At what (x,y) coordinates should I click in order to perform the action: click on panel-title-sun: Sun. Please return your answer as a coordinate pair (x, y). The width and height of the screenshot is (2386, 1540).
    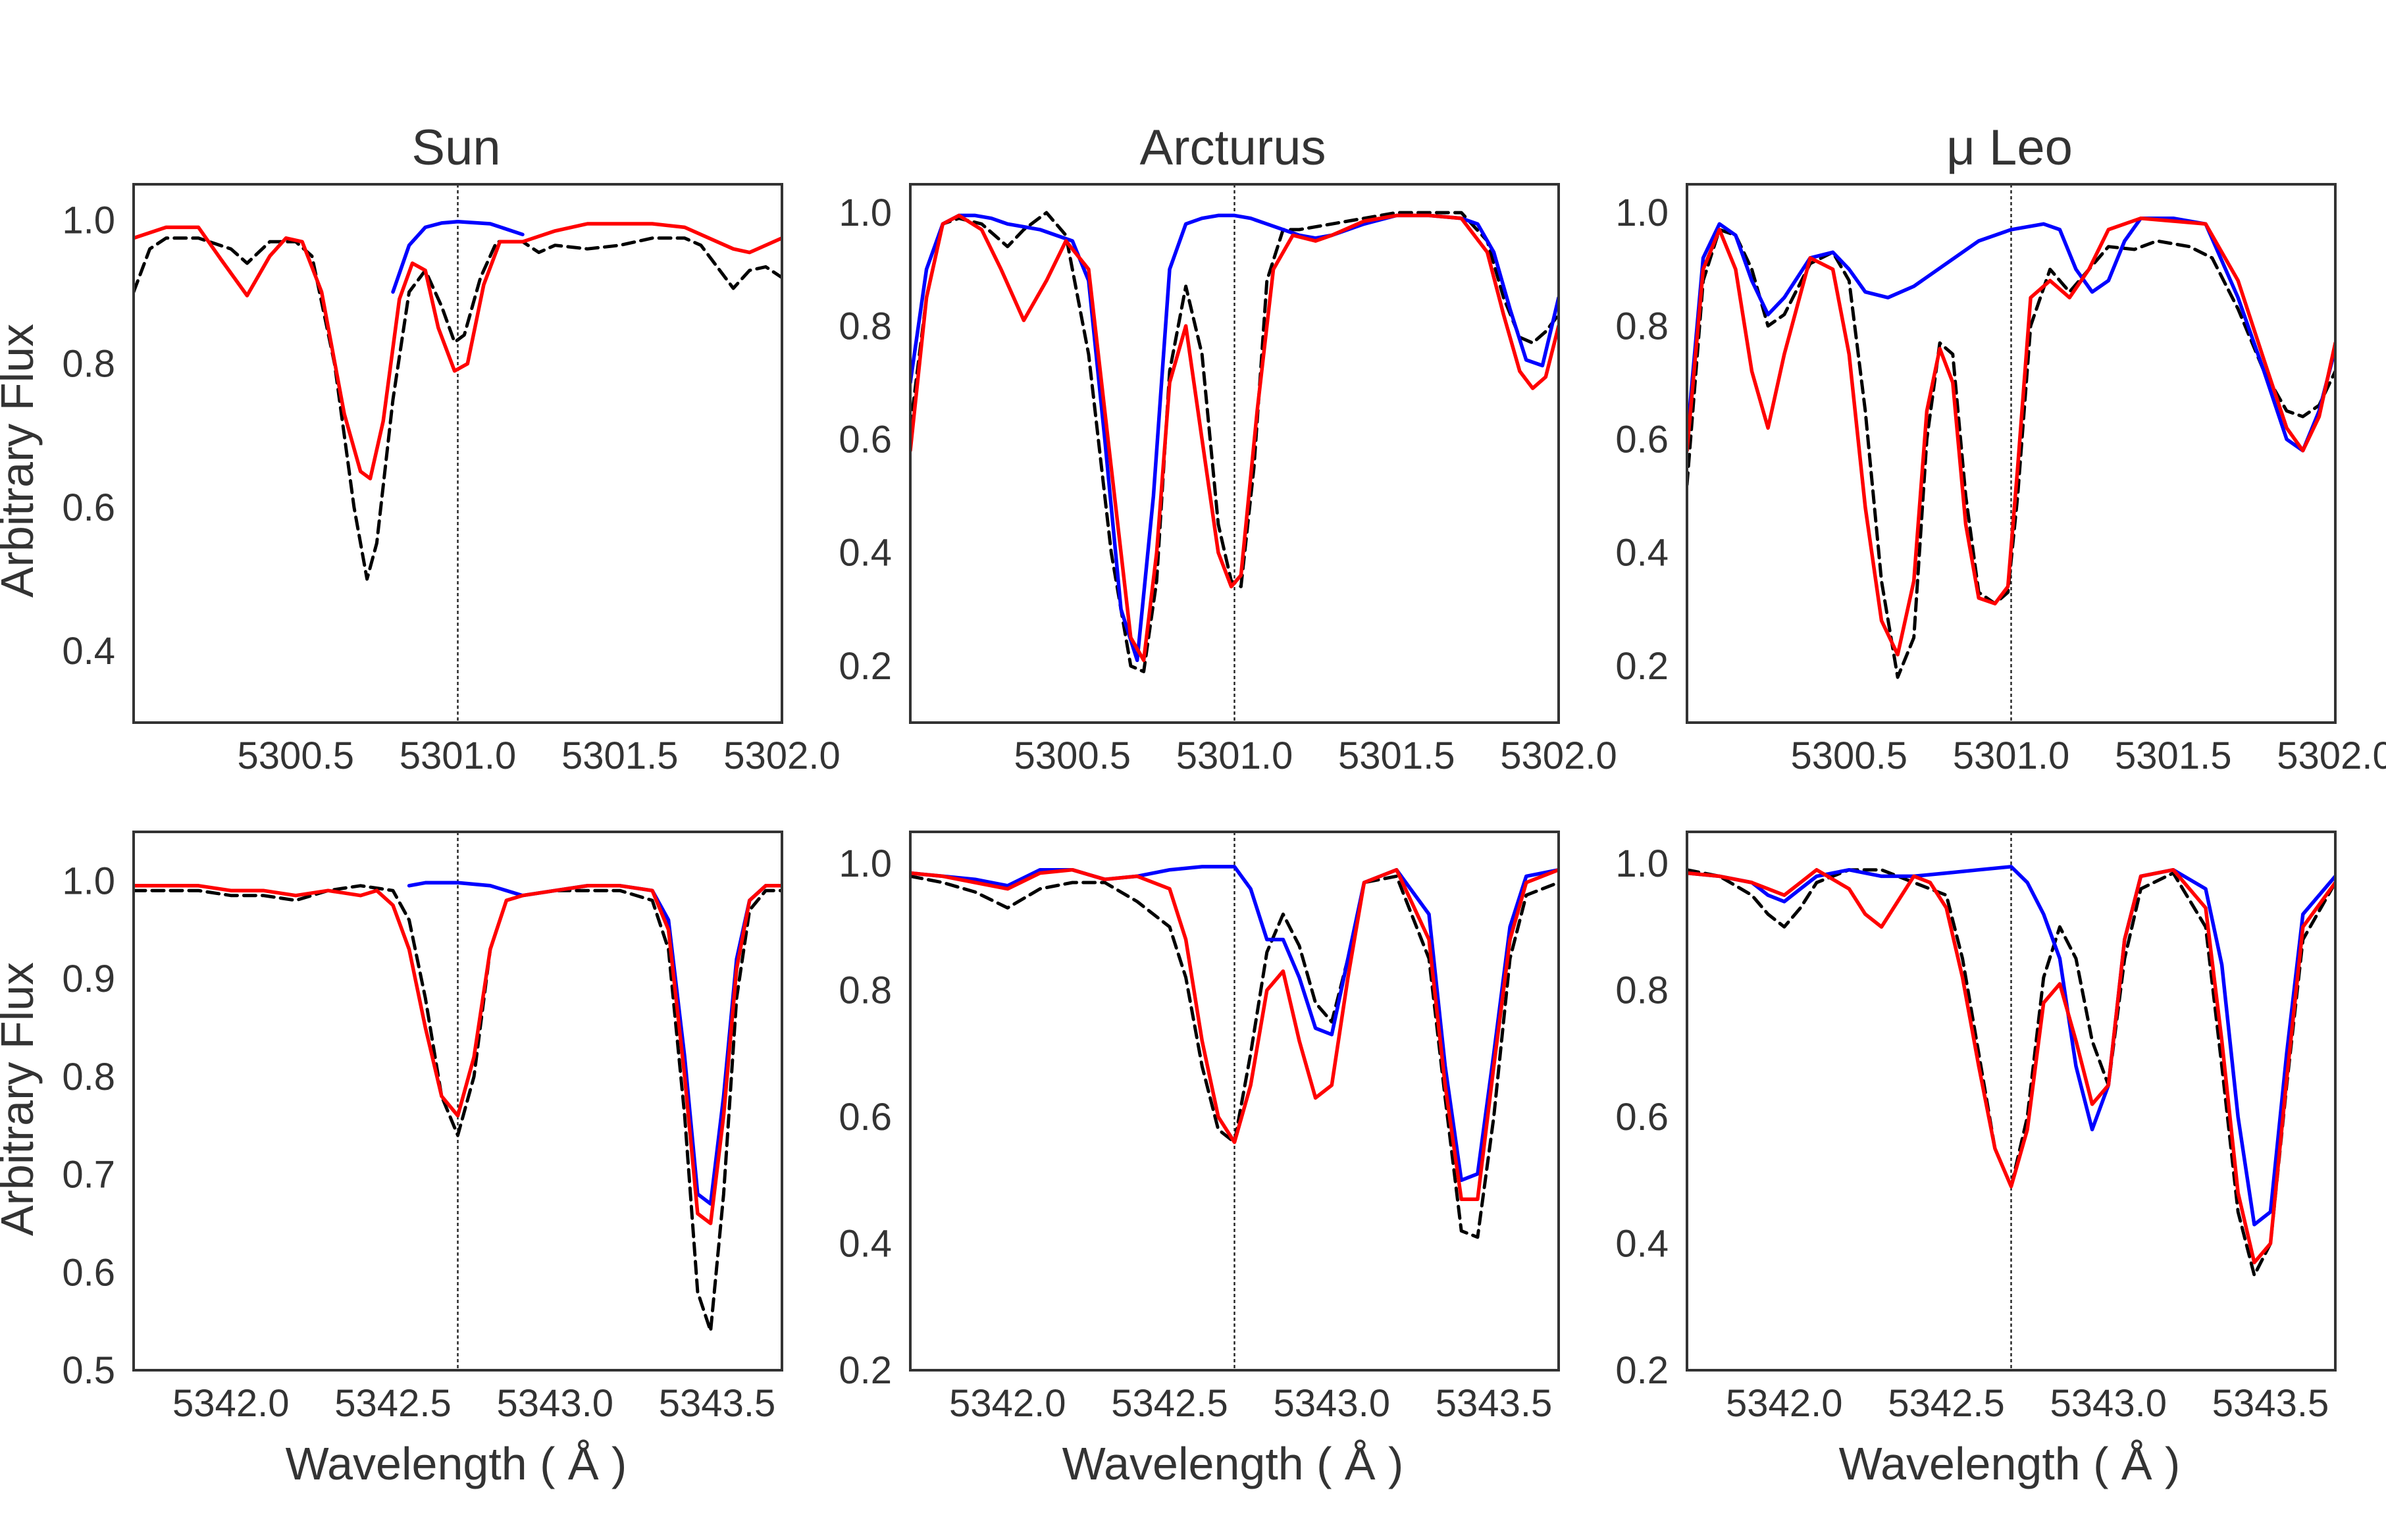
    Looking at the image, I should click on (455, 148).